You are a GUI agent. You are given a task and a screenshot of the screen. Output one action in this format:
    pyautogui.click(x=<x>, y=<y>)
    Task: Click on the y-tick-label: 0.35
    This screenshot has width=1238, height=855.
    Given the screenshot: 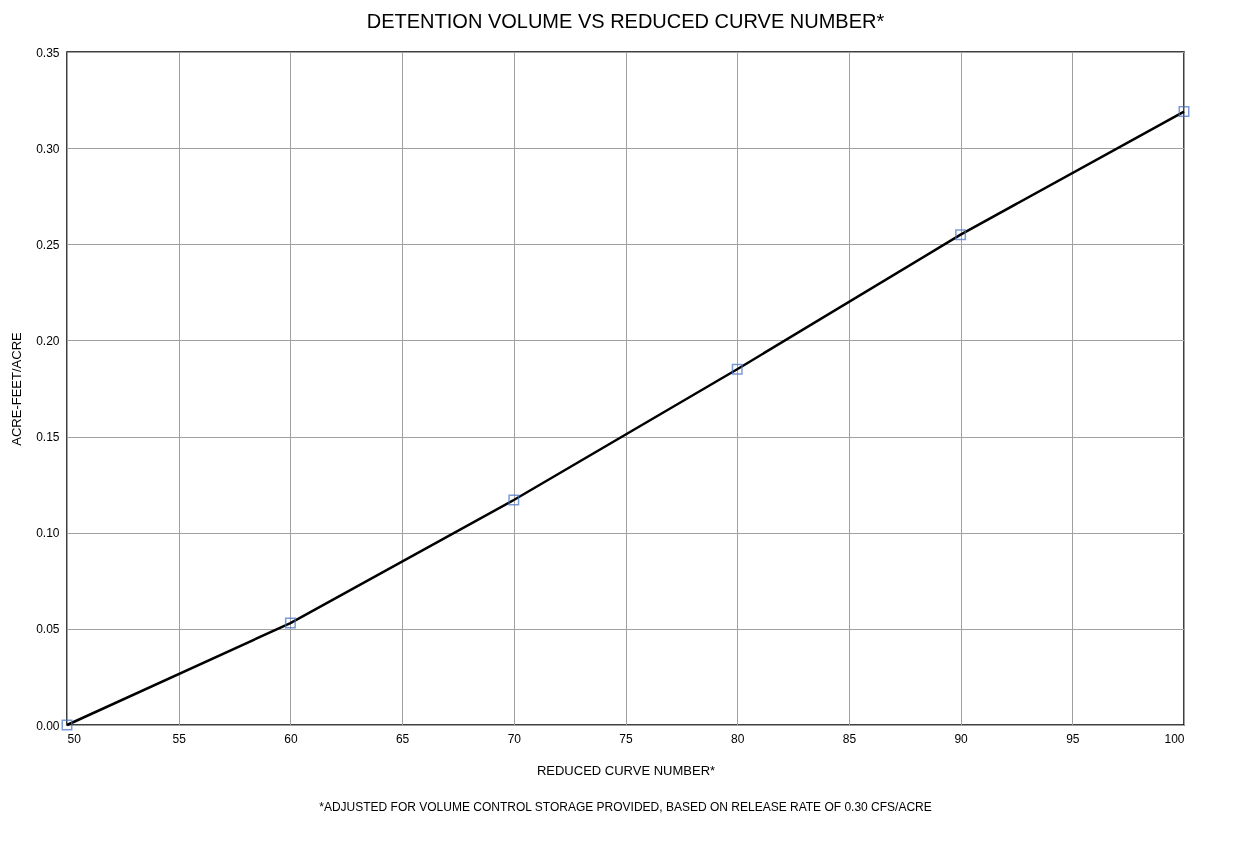 What is the action you would take?
    pyautogui.click(x=48, y=52)
    